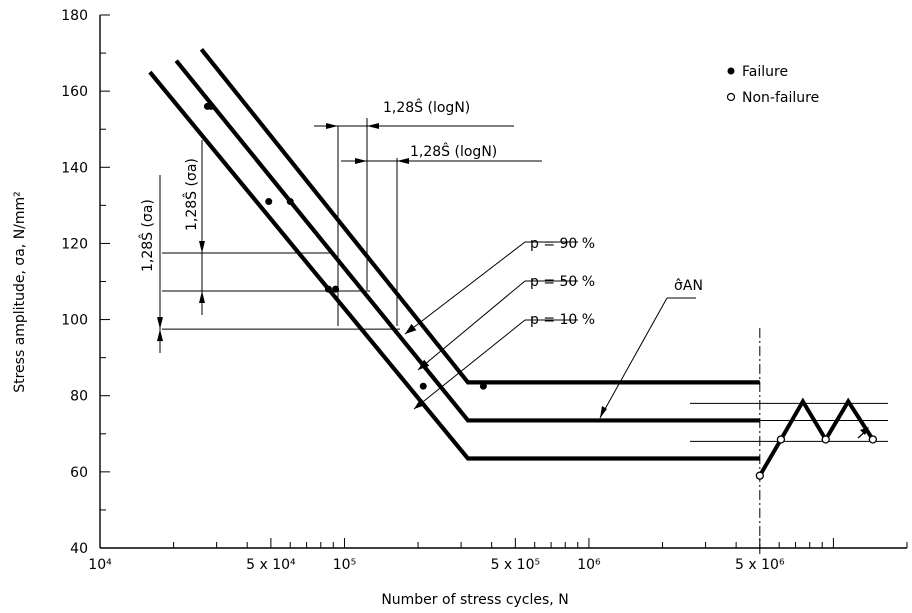  What do you see at coordinates (772, 85) in the screenshot?
I see `legend: Failure Non-failure` at bounding box center [772, 85].